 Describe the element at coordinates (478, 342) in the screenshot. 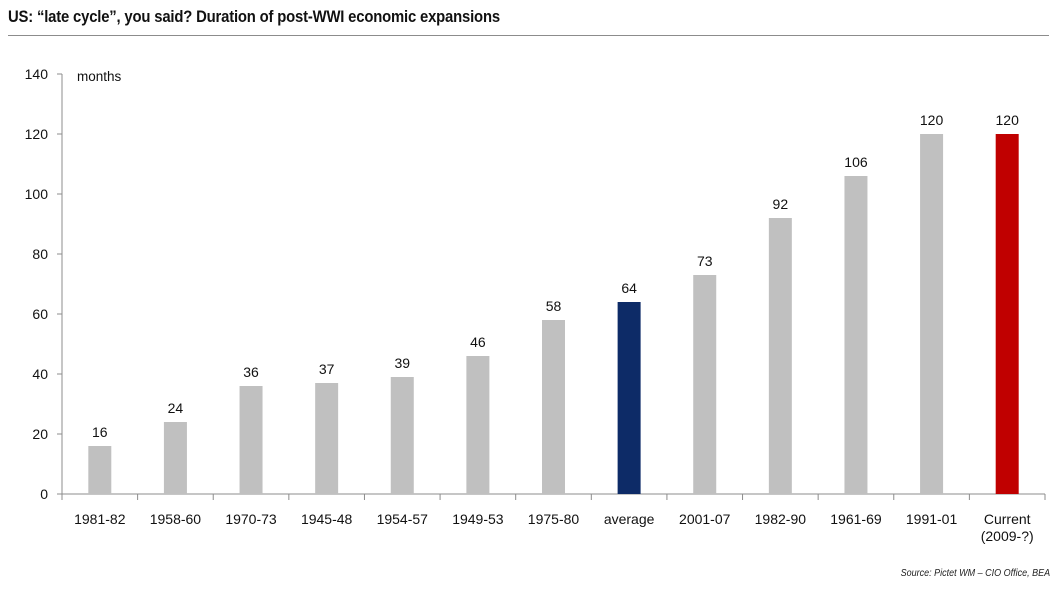

I see `data-label: 46` at that location.